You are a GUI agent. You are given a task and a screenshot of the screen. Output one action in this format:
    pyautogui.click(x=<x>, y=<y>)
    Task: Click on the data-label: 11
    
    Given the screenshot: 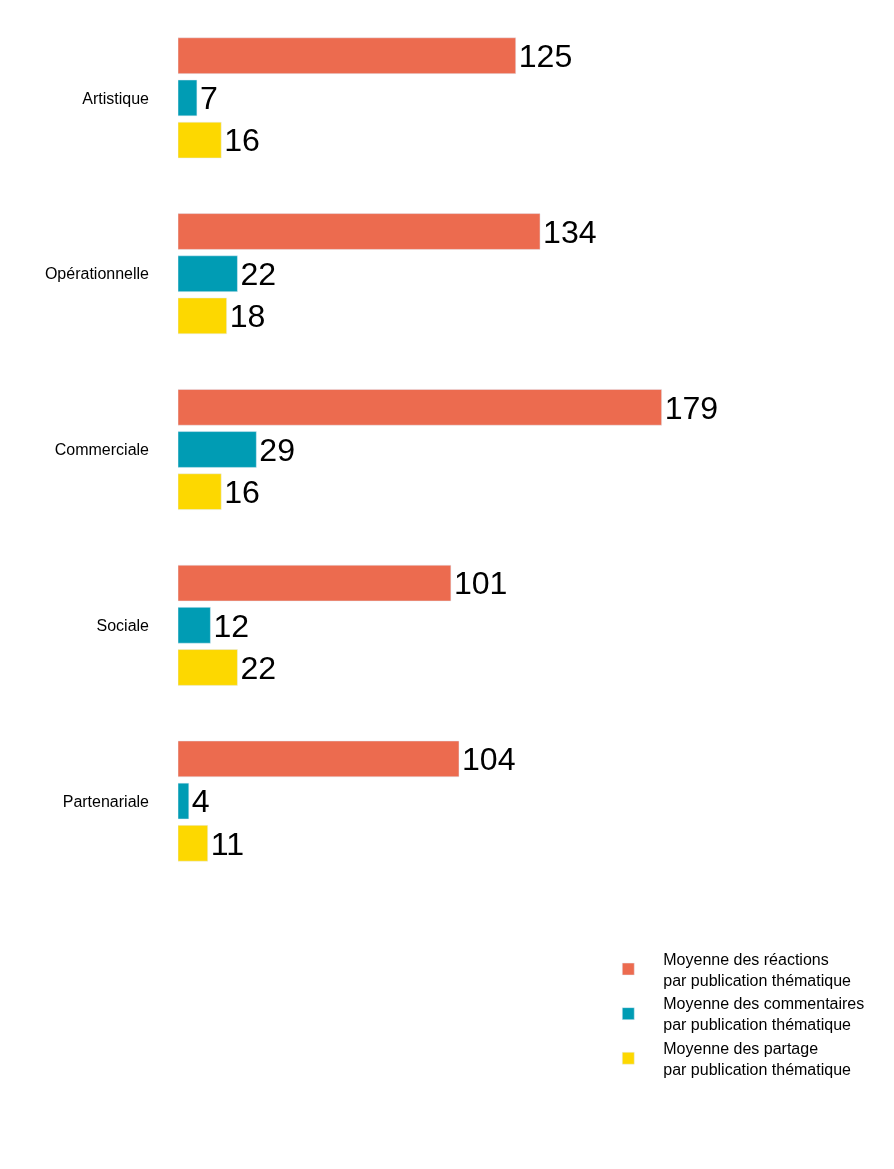 What is the action you would take?
    pyautogui.click(x=227, y=843)
    